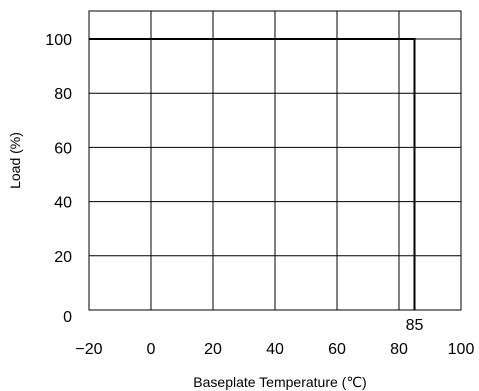 The height and width of the screenshot is (391, 479). What do you see at coordinates (279, 382) in the screenshot?
I see `x-axis-label: Baseplate Temperature (℃)` at bounding box center [279, 382].